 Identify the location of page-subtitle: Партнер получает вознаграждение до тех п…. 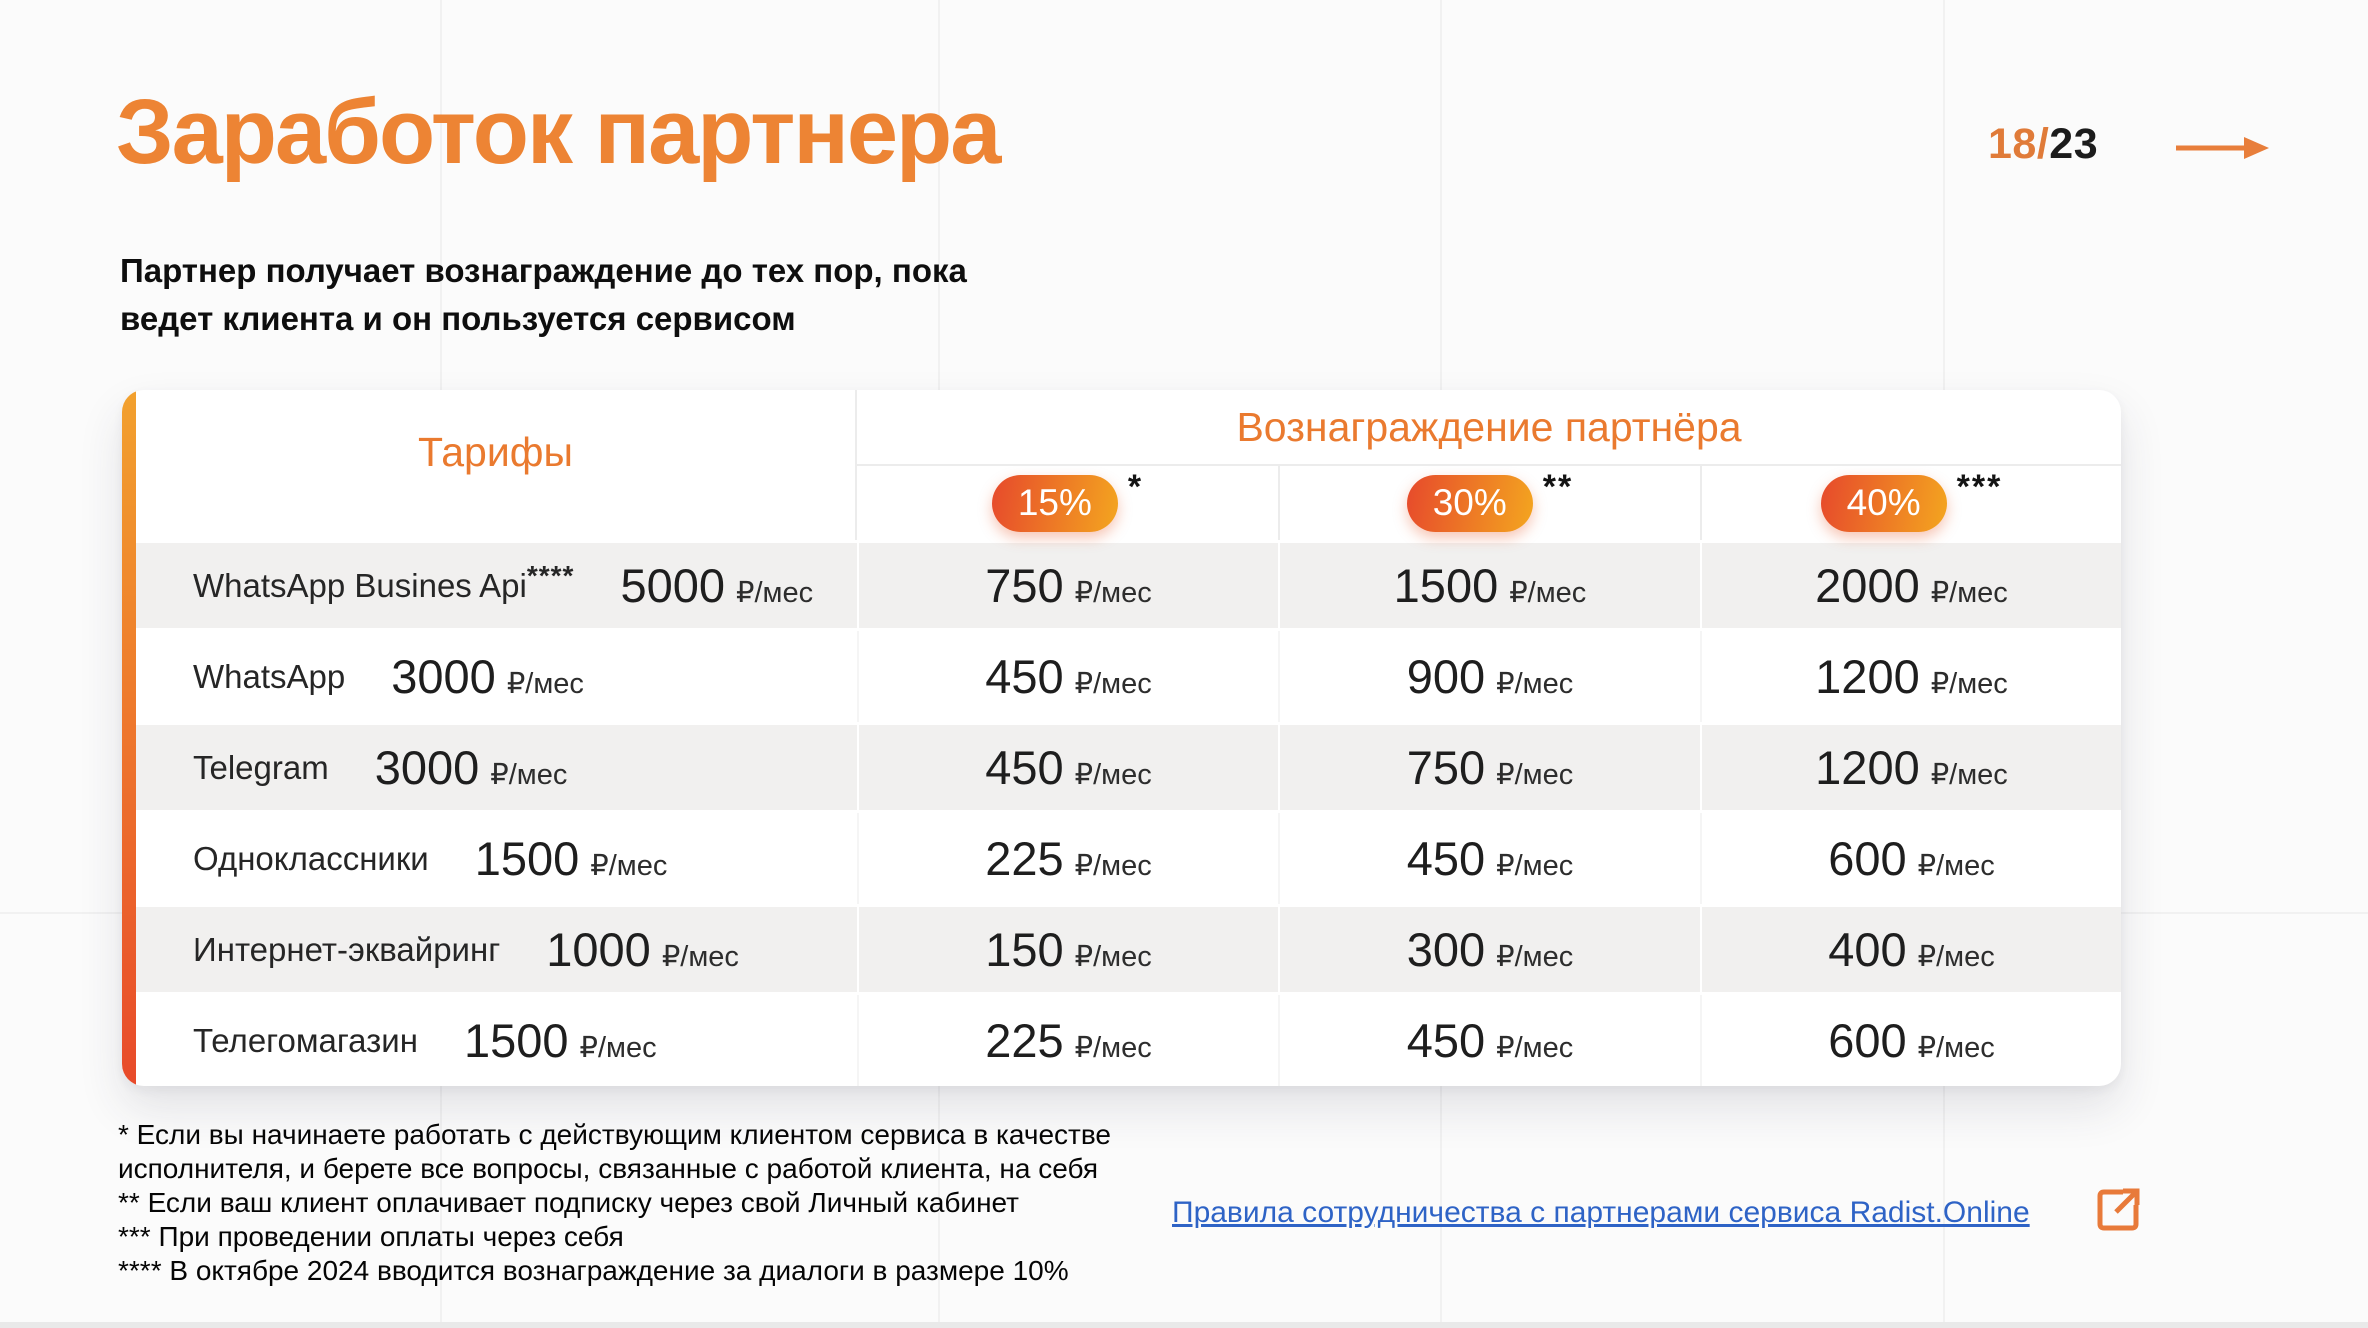
(543, 295).